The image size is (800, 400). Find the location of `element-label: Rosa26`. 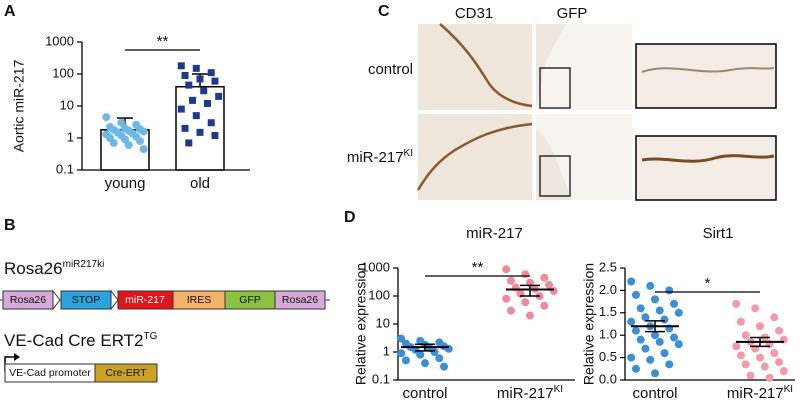

element-label: Rosa26 is located at coordinates (28, 300).